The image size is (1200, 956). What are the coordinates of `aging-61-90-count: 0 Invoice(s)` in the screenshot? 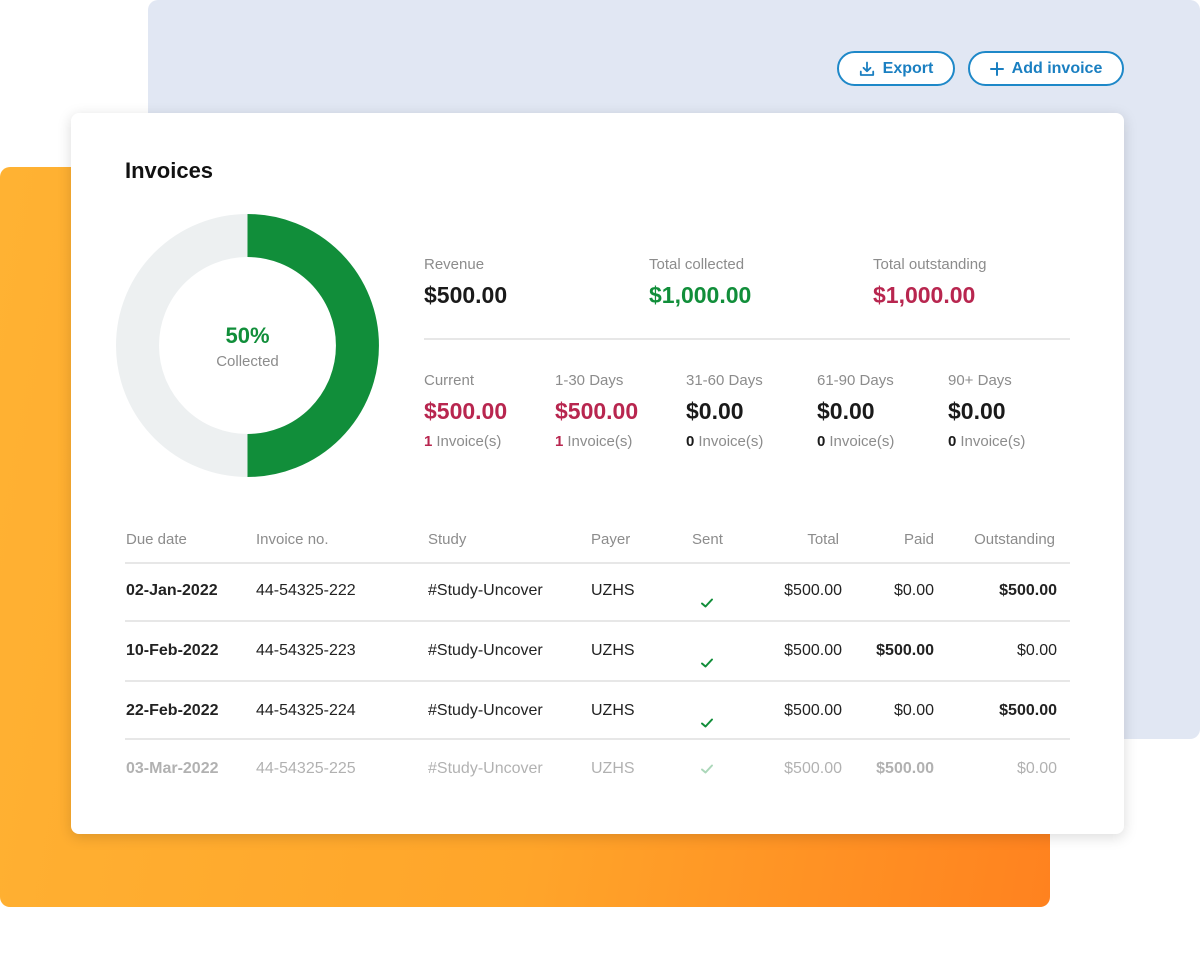 It's located at (855, 441).